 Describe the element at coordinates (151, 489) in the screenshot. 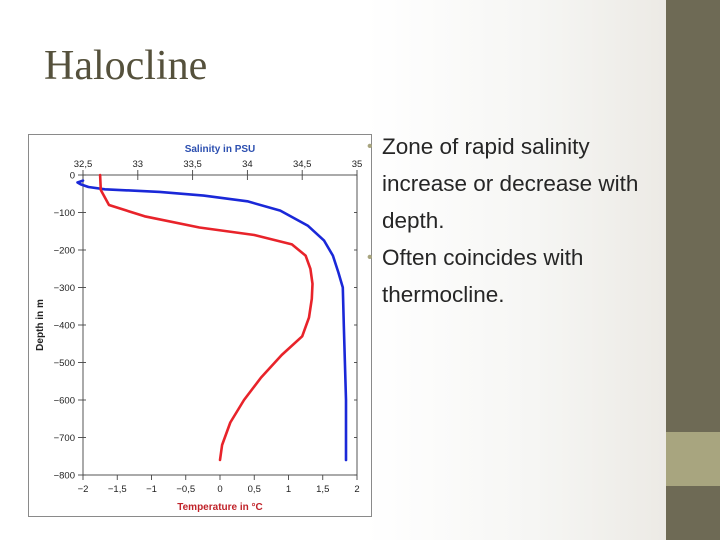

I see `bottom-tick-label: −1` at that location.